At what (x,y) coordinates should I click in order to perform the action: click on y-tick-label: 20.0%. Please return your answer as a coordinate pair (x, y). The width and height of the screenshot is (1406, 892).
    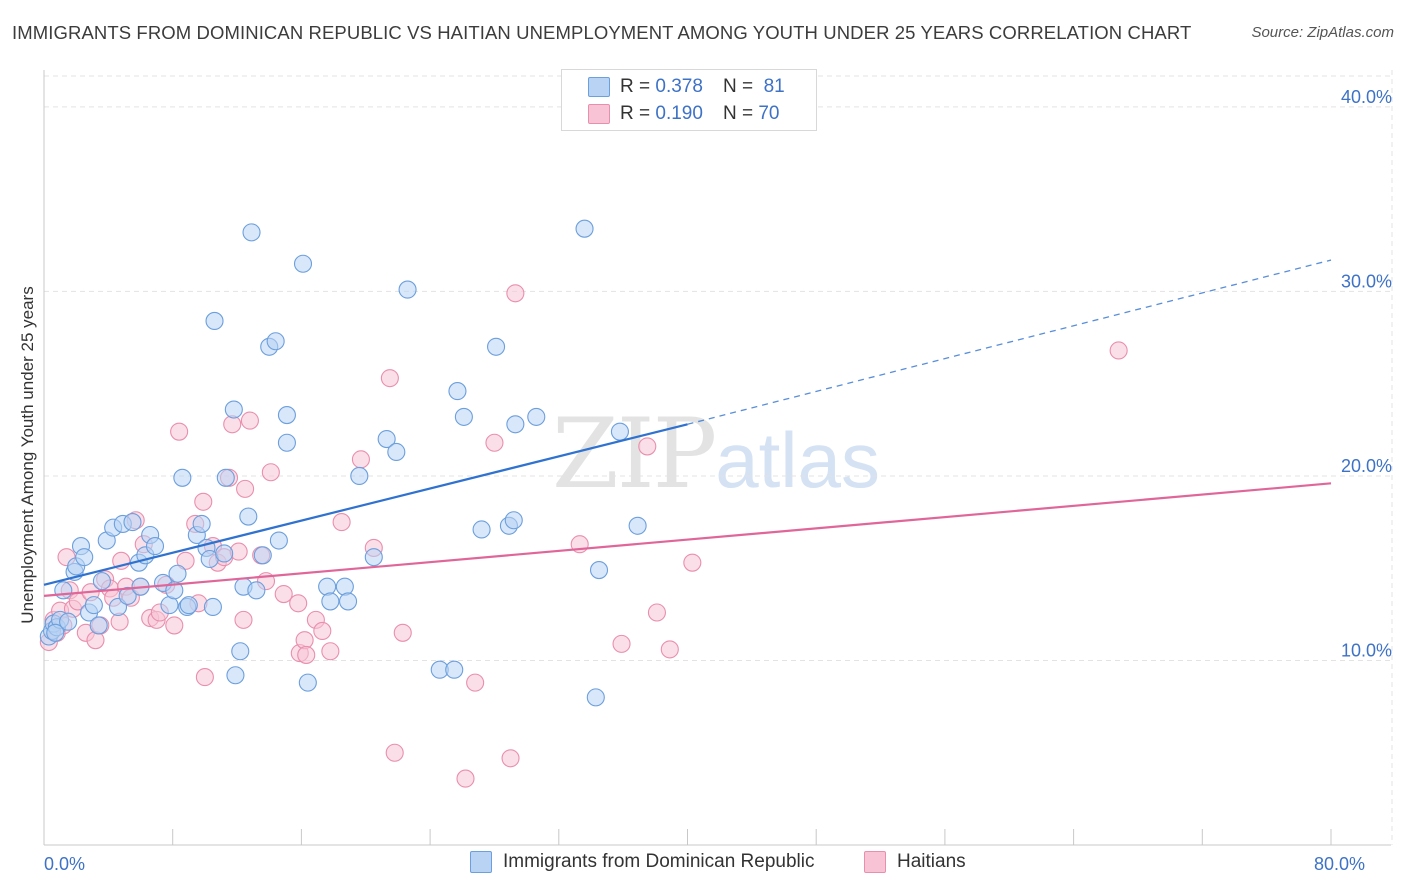
    Looking at the image, I should click on (1366, 466).